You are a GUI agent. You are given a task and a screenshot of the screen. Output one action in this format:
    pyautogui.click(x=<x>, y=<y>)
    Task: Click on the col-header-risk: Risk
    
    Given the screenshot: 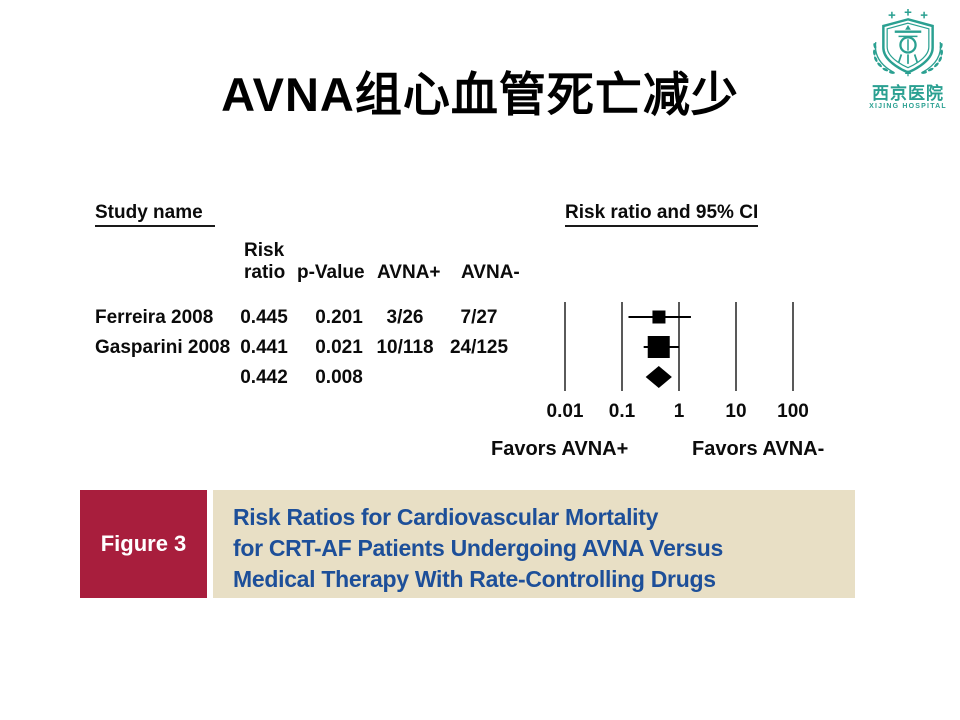 What is the action you would take?
    pyautogui.click(x=264, y=250)
    